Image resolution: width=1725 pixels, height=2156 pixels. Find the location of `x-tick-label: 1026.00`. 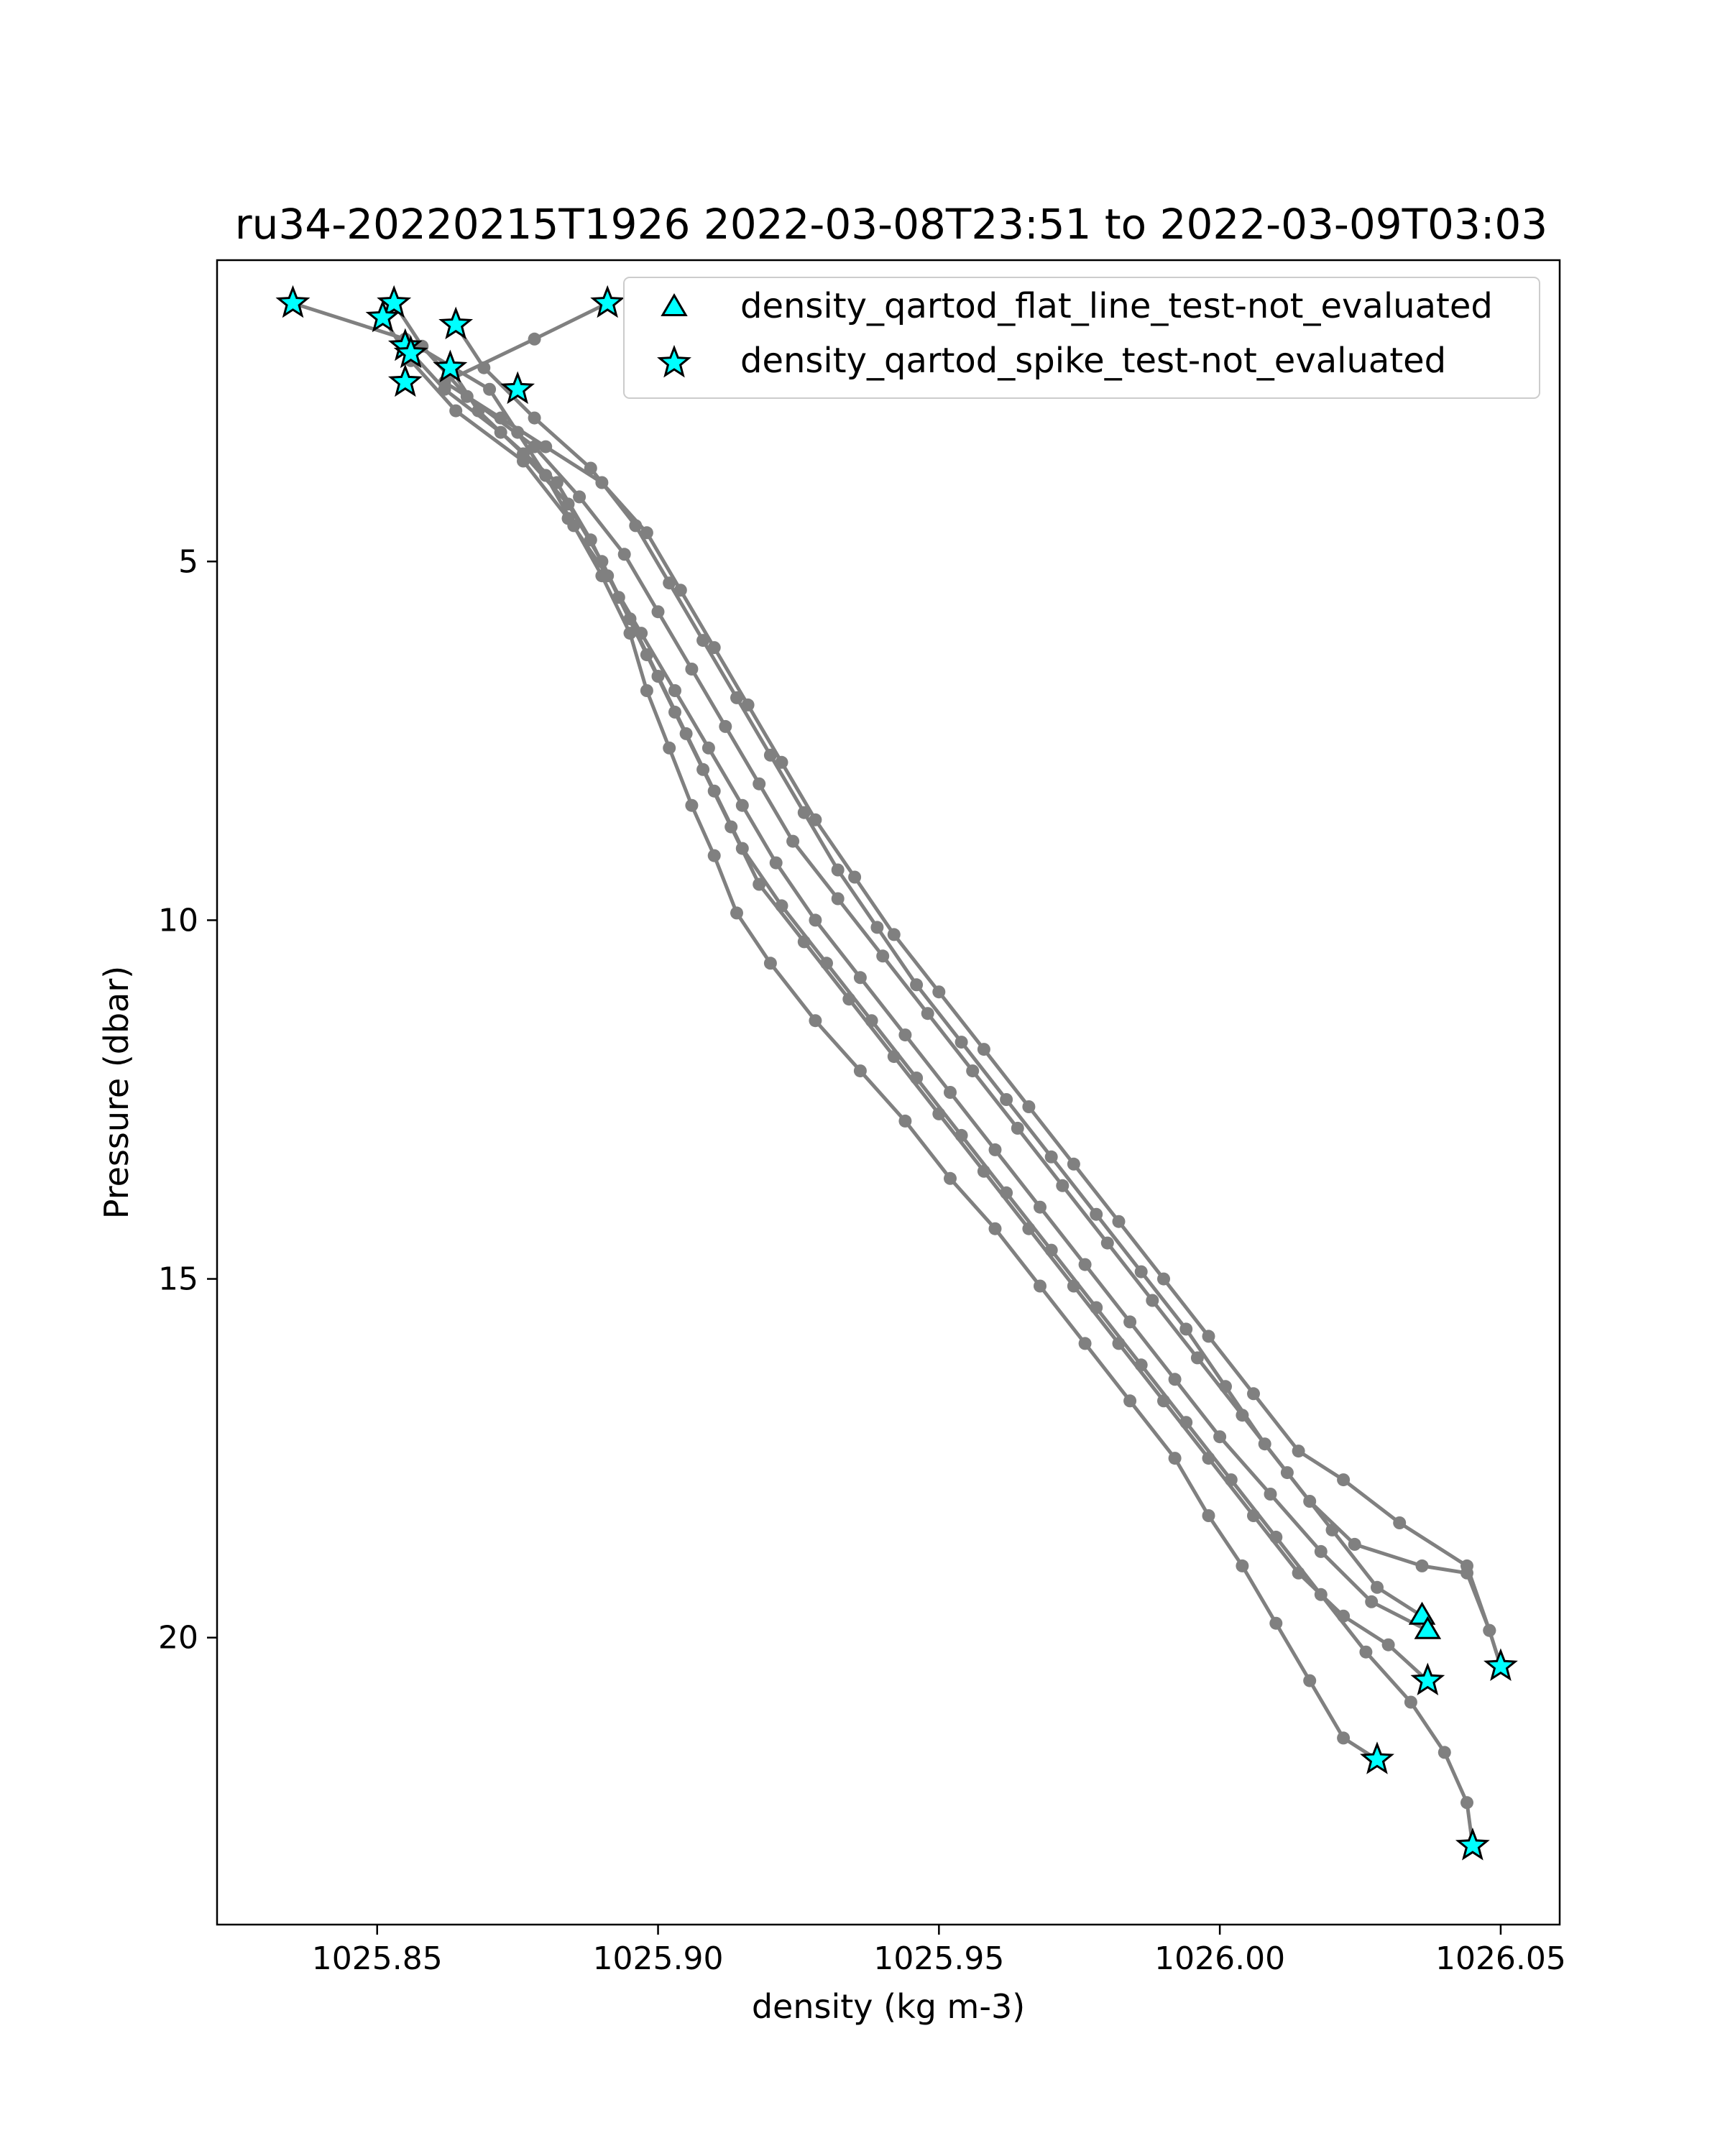

x-tick-label: 1026.00 is located at coordinates (1219, 1958).